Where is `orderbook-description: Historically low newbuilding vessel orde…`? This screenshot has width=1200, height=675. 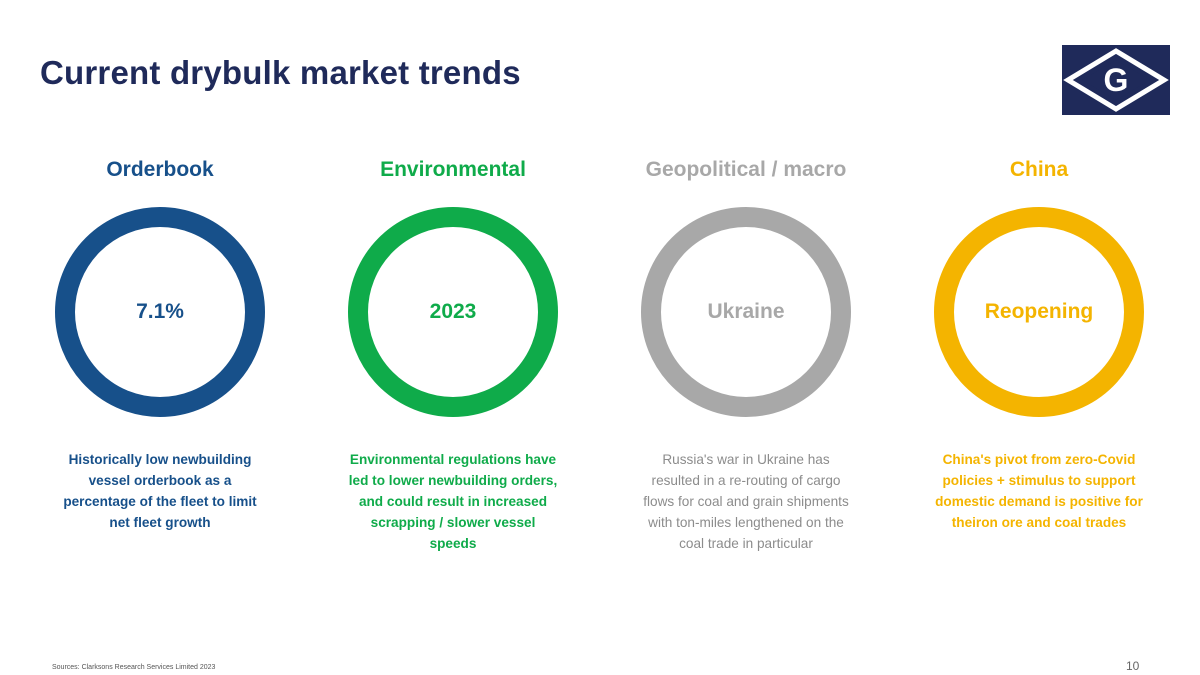 orderbook-description: Historically low newbuilding vessel orde… is located at coordinates (160, 491).